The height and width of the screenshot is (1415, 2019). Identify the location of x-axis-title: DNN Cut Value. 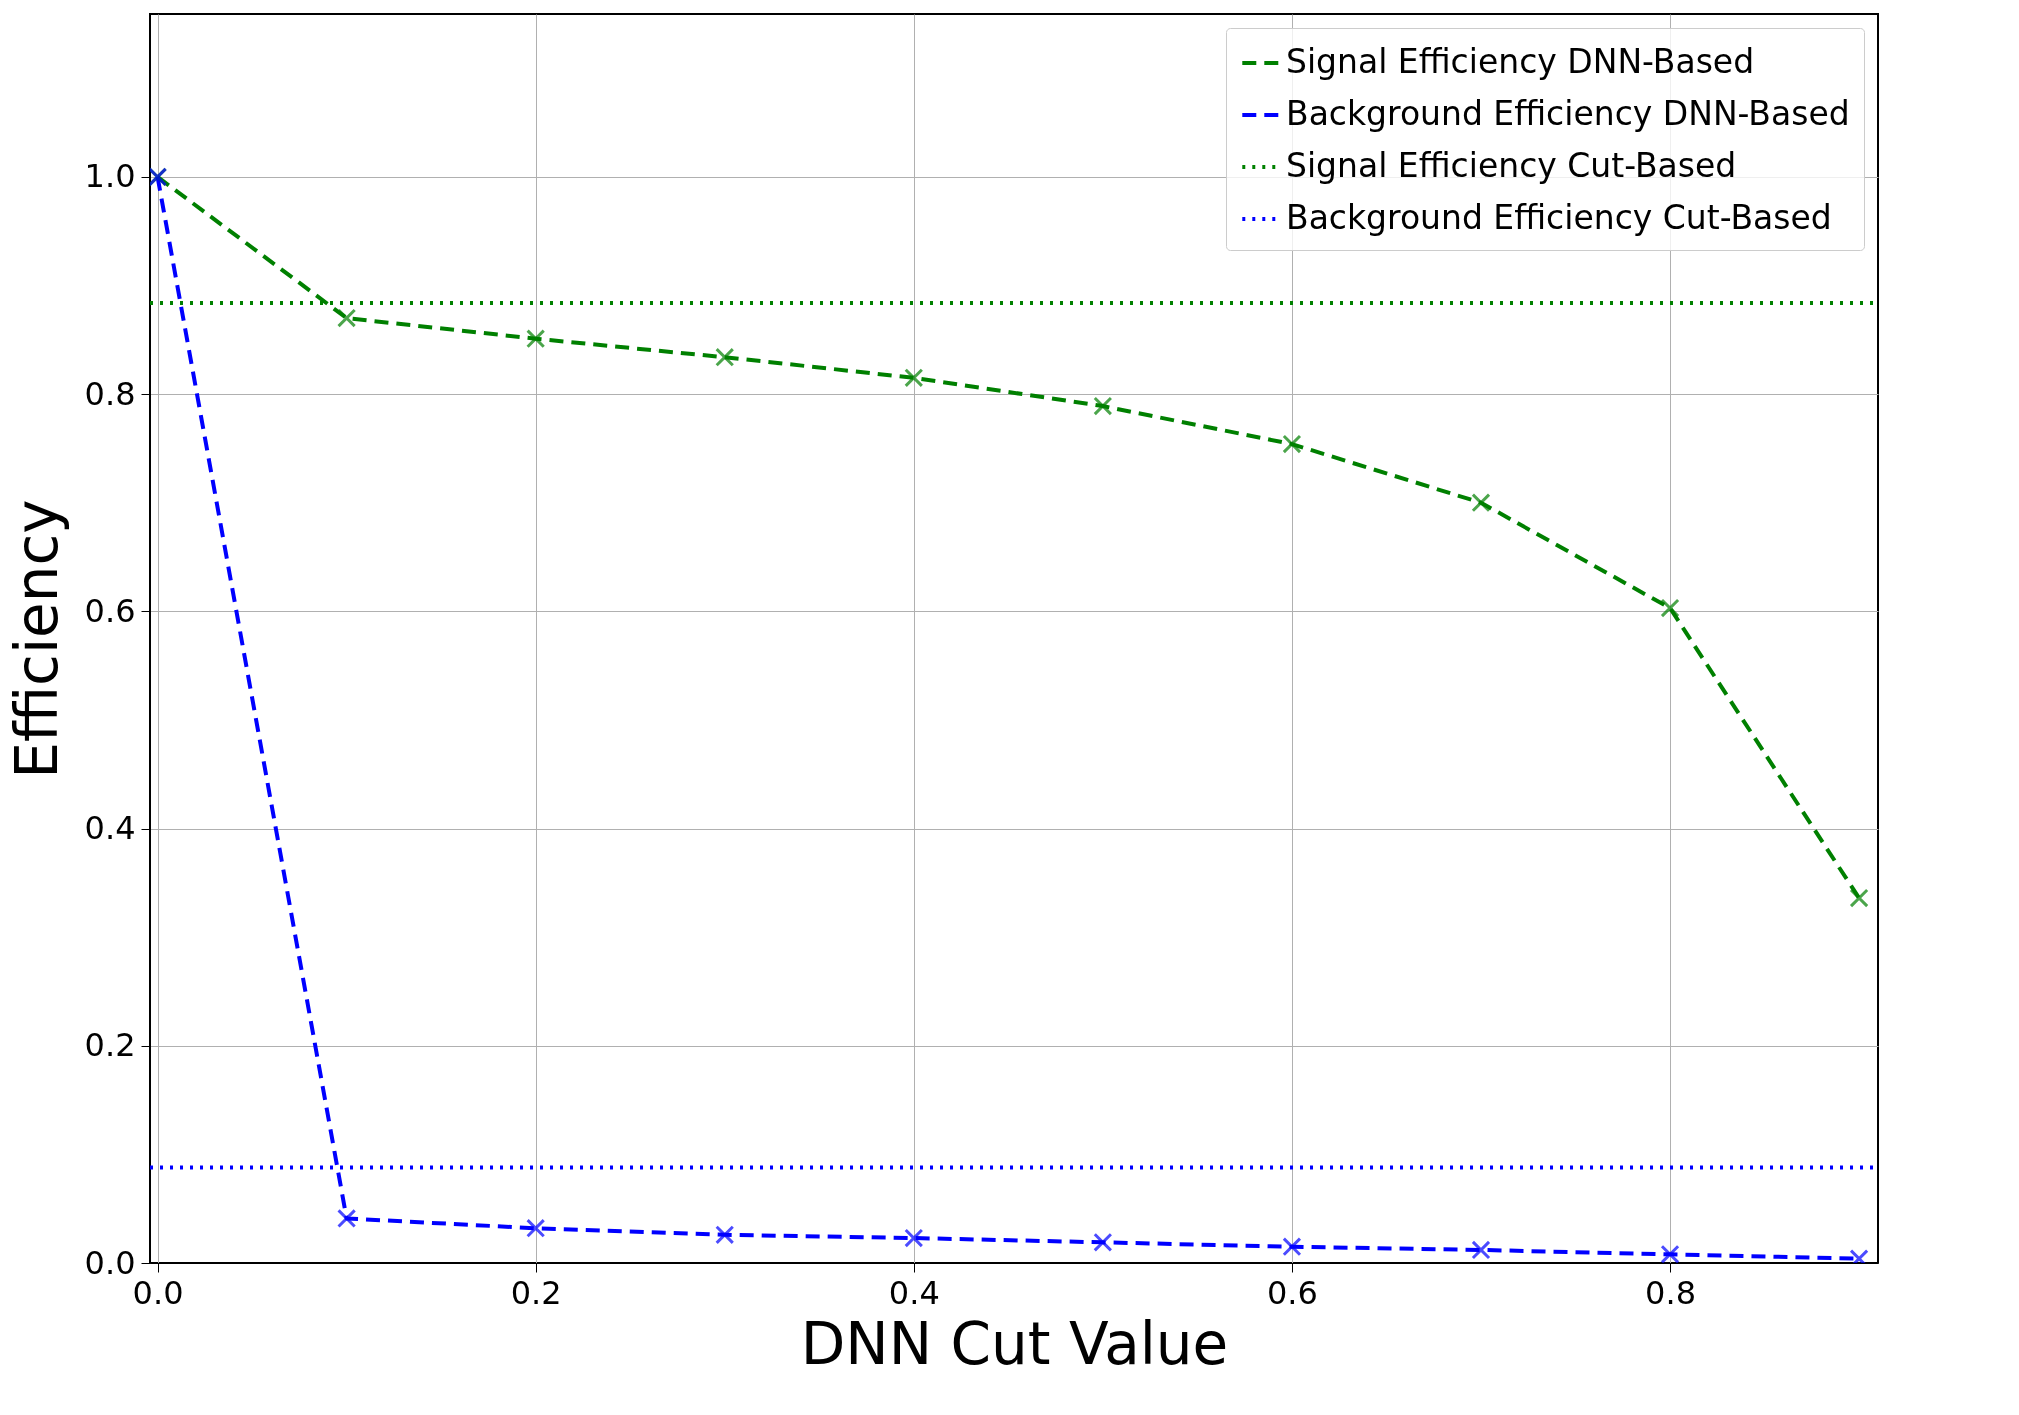
(1014, 1343).